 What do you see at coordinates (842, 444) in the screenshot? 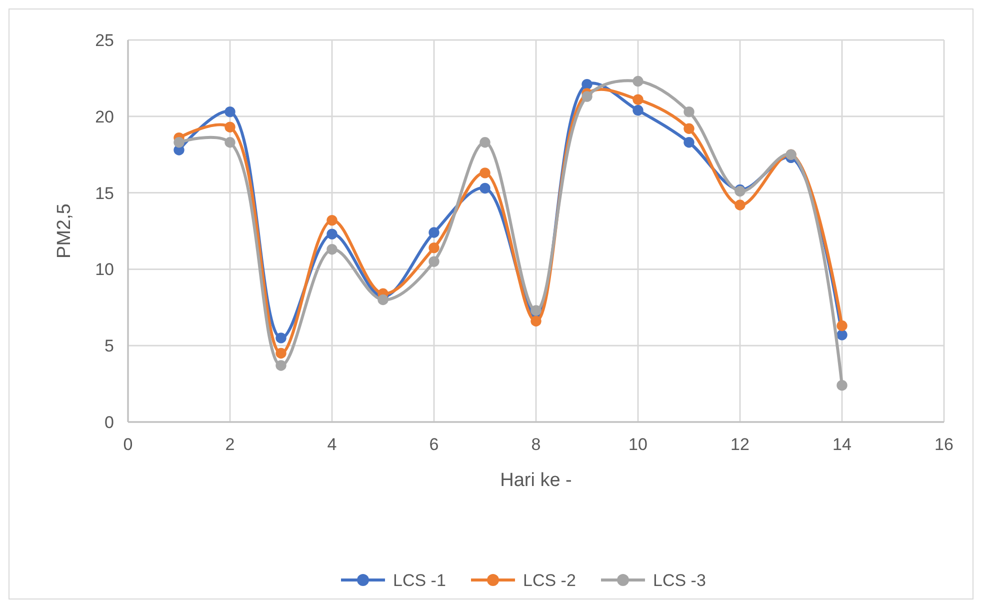
I see `x-tick-label: 14` at bounding box center [842, 444].